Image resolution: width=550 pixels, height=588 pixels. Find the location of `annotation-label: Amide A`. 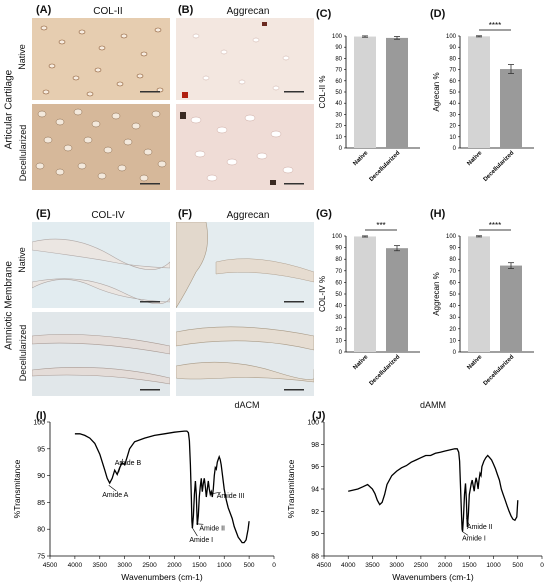

annotation-label: Amide A is located at coordinates (115, 495).